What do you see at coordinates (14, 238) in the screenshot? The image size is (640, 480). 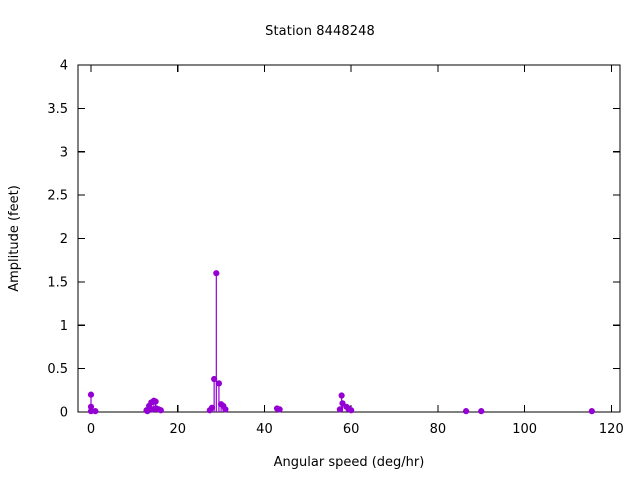 I see `y-axis-title: Amplitude (feet)` at bounding box center [14, 238].